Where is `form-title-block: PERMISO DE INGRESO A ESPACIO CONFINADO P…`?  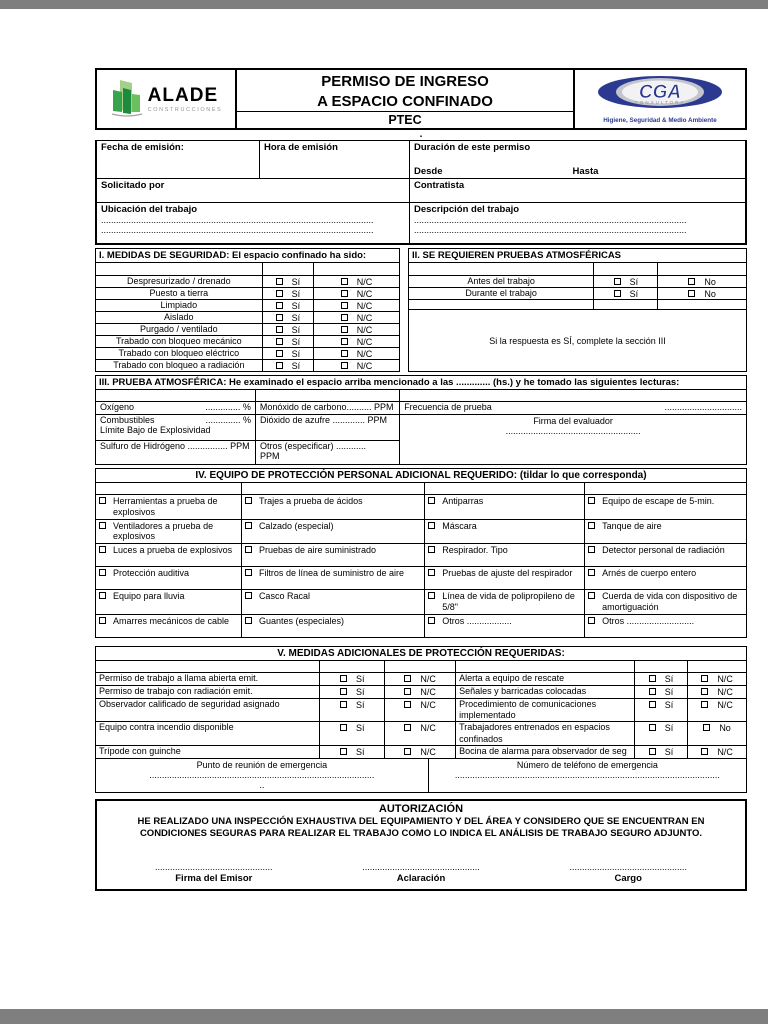 form-title-block: PERMISO DE INGRESO A ESPACIO CONFINADO P… is located at coordinates (406, 99).